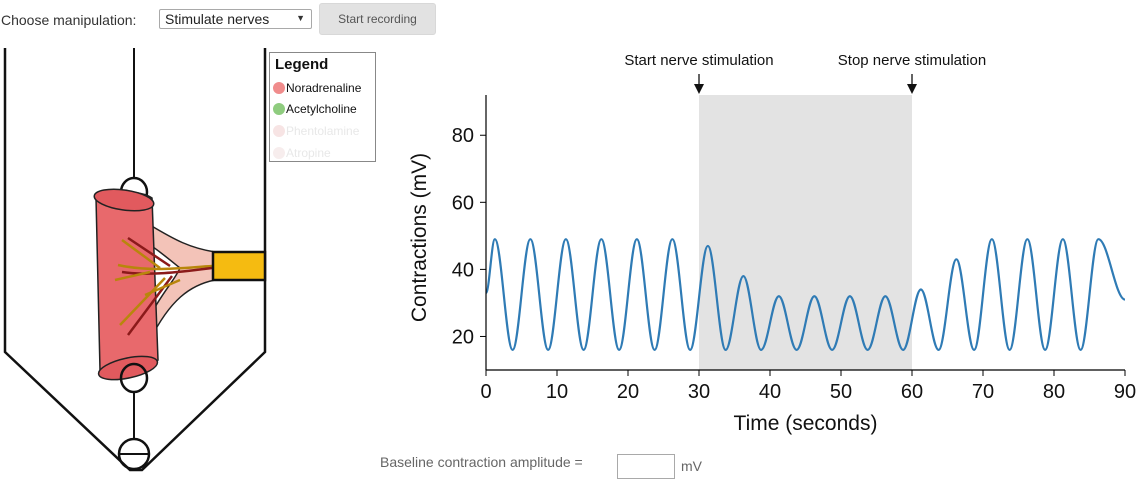 This screenshot has width=1142, height=491. I want to click on x-tick-label: 30, so click(699, 392).